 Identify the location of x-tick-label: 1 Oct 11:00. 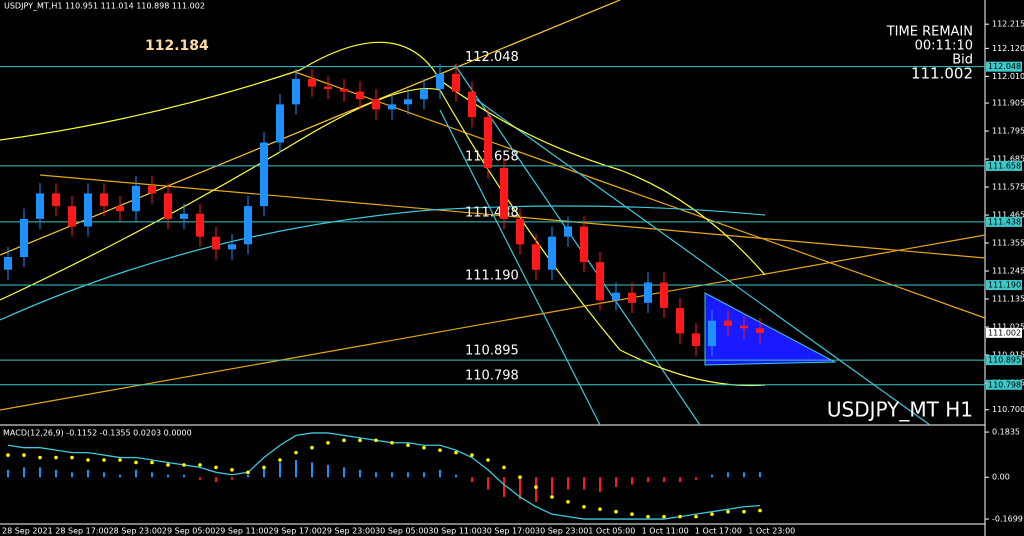
(665, 531).